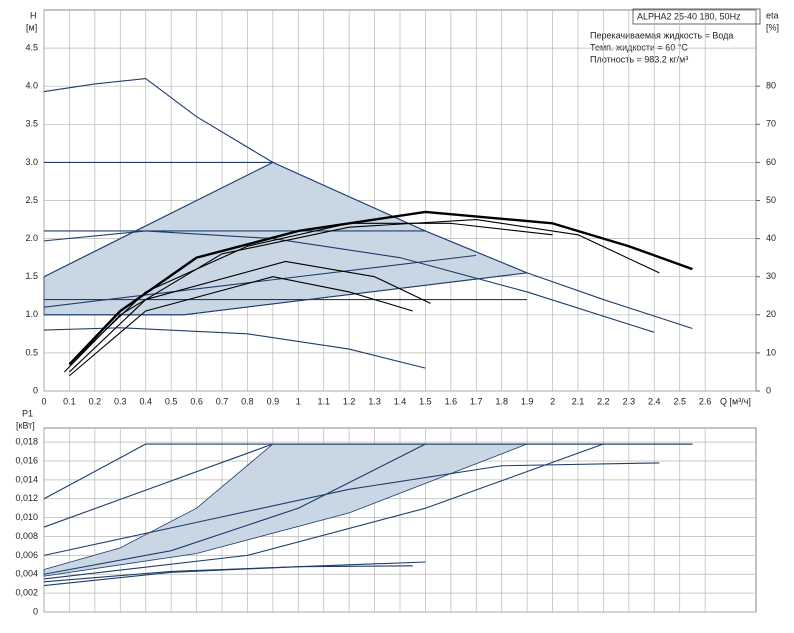 The image size is (794, 633). What do you see at coordinates (527, 401) in the screenshot?
I see `x-tick-label: 1.9` at bounding box center [527, 401].